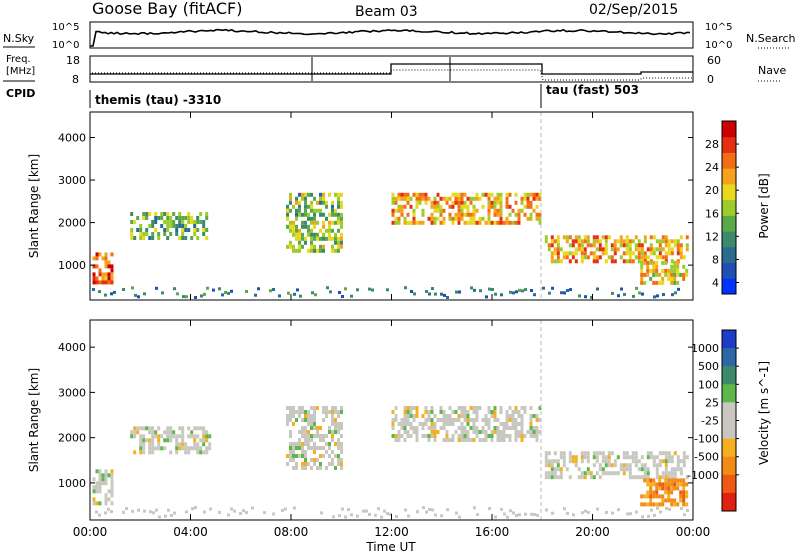 The width and height of the screenshot is (800, 554). What do you see at coordinates (712, 190) in the screenshot?
I see `power-colorbar-tick-label: 20` at bounding box center [712, 190].